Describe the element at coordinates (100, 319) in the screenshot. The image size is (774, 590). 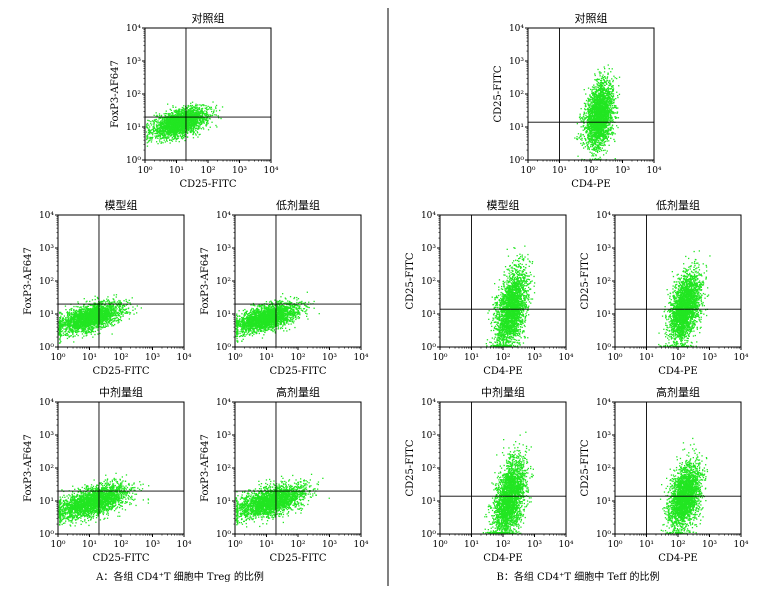
I see `dot-cloud` at that location.